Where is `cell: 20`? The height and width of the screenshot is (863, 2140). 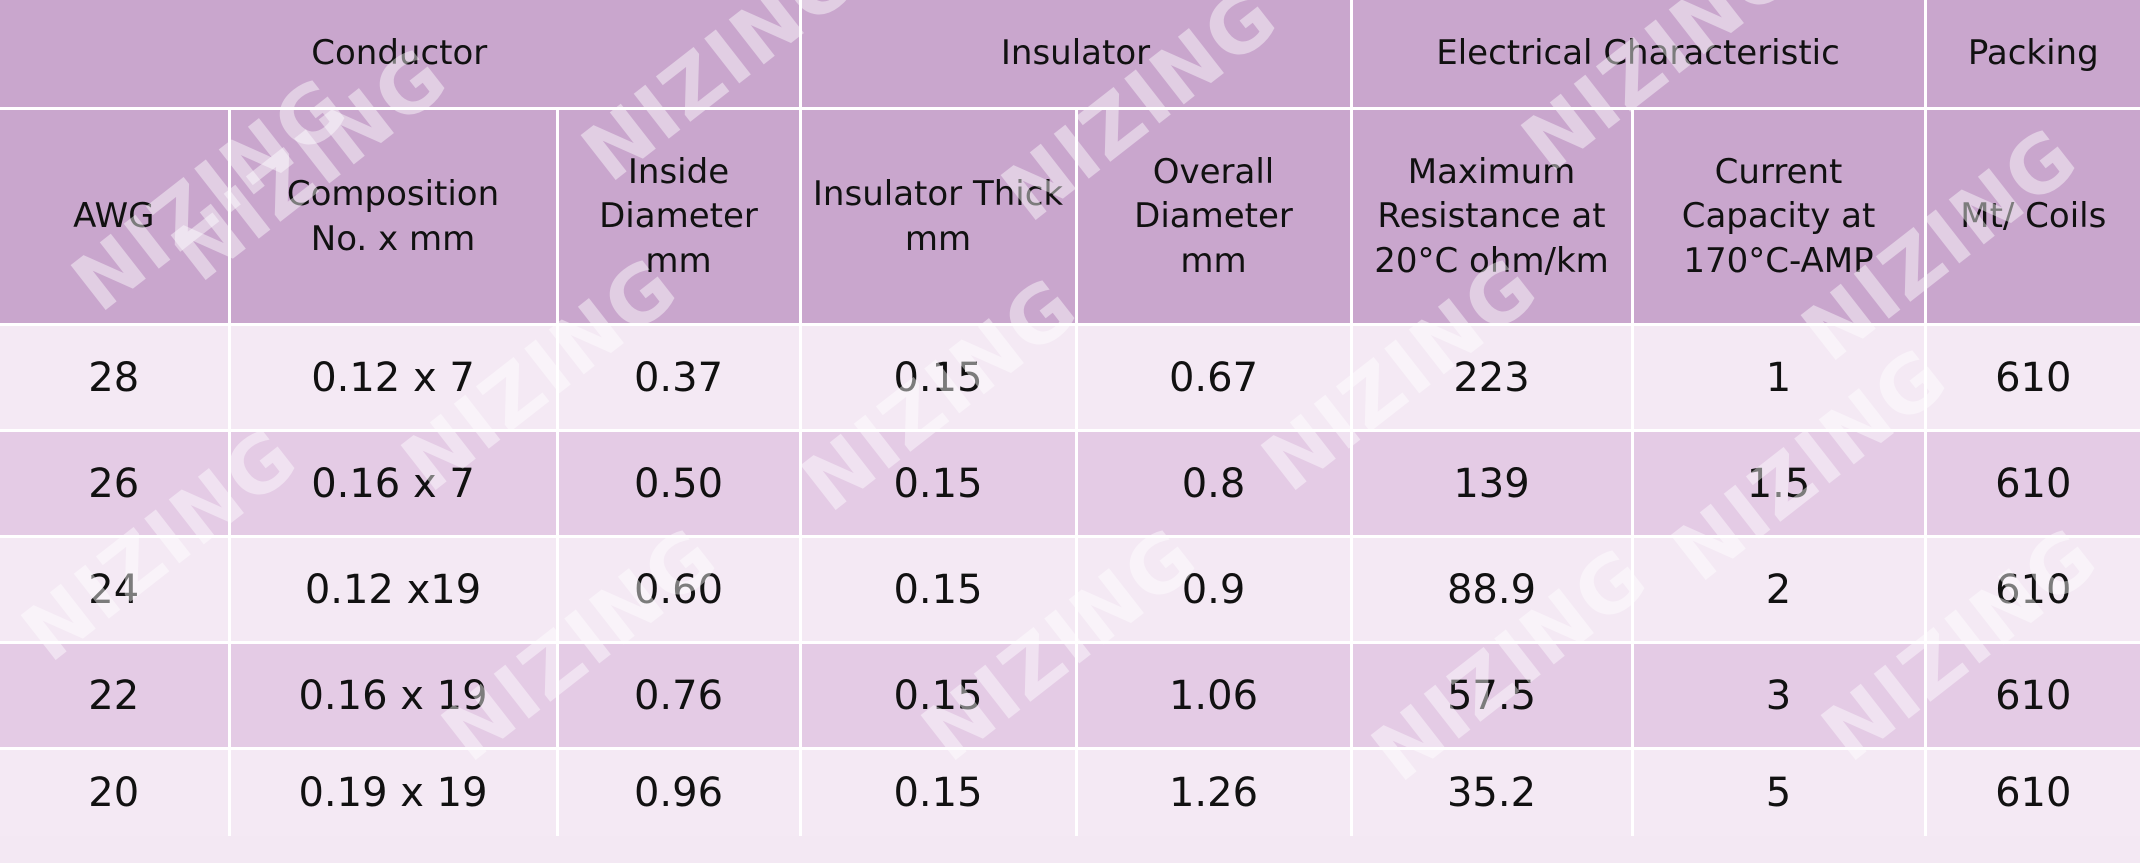 cell: 20 is located at coordinates (115, 791).